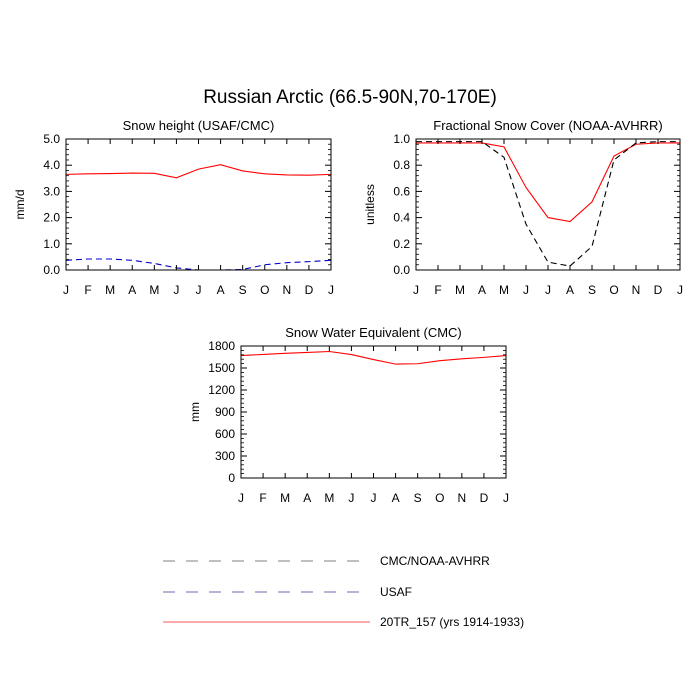  What do you see at coordinates (401, 165) in the screenshot?
I see `y-tick-label: 0.8` at bounding box center [401, 165].